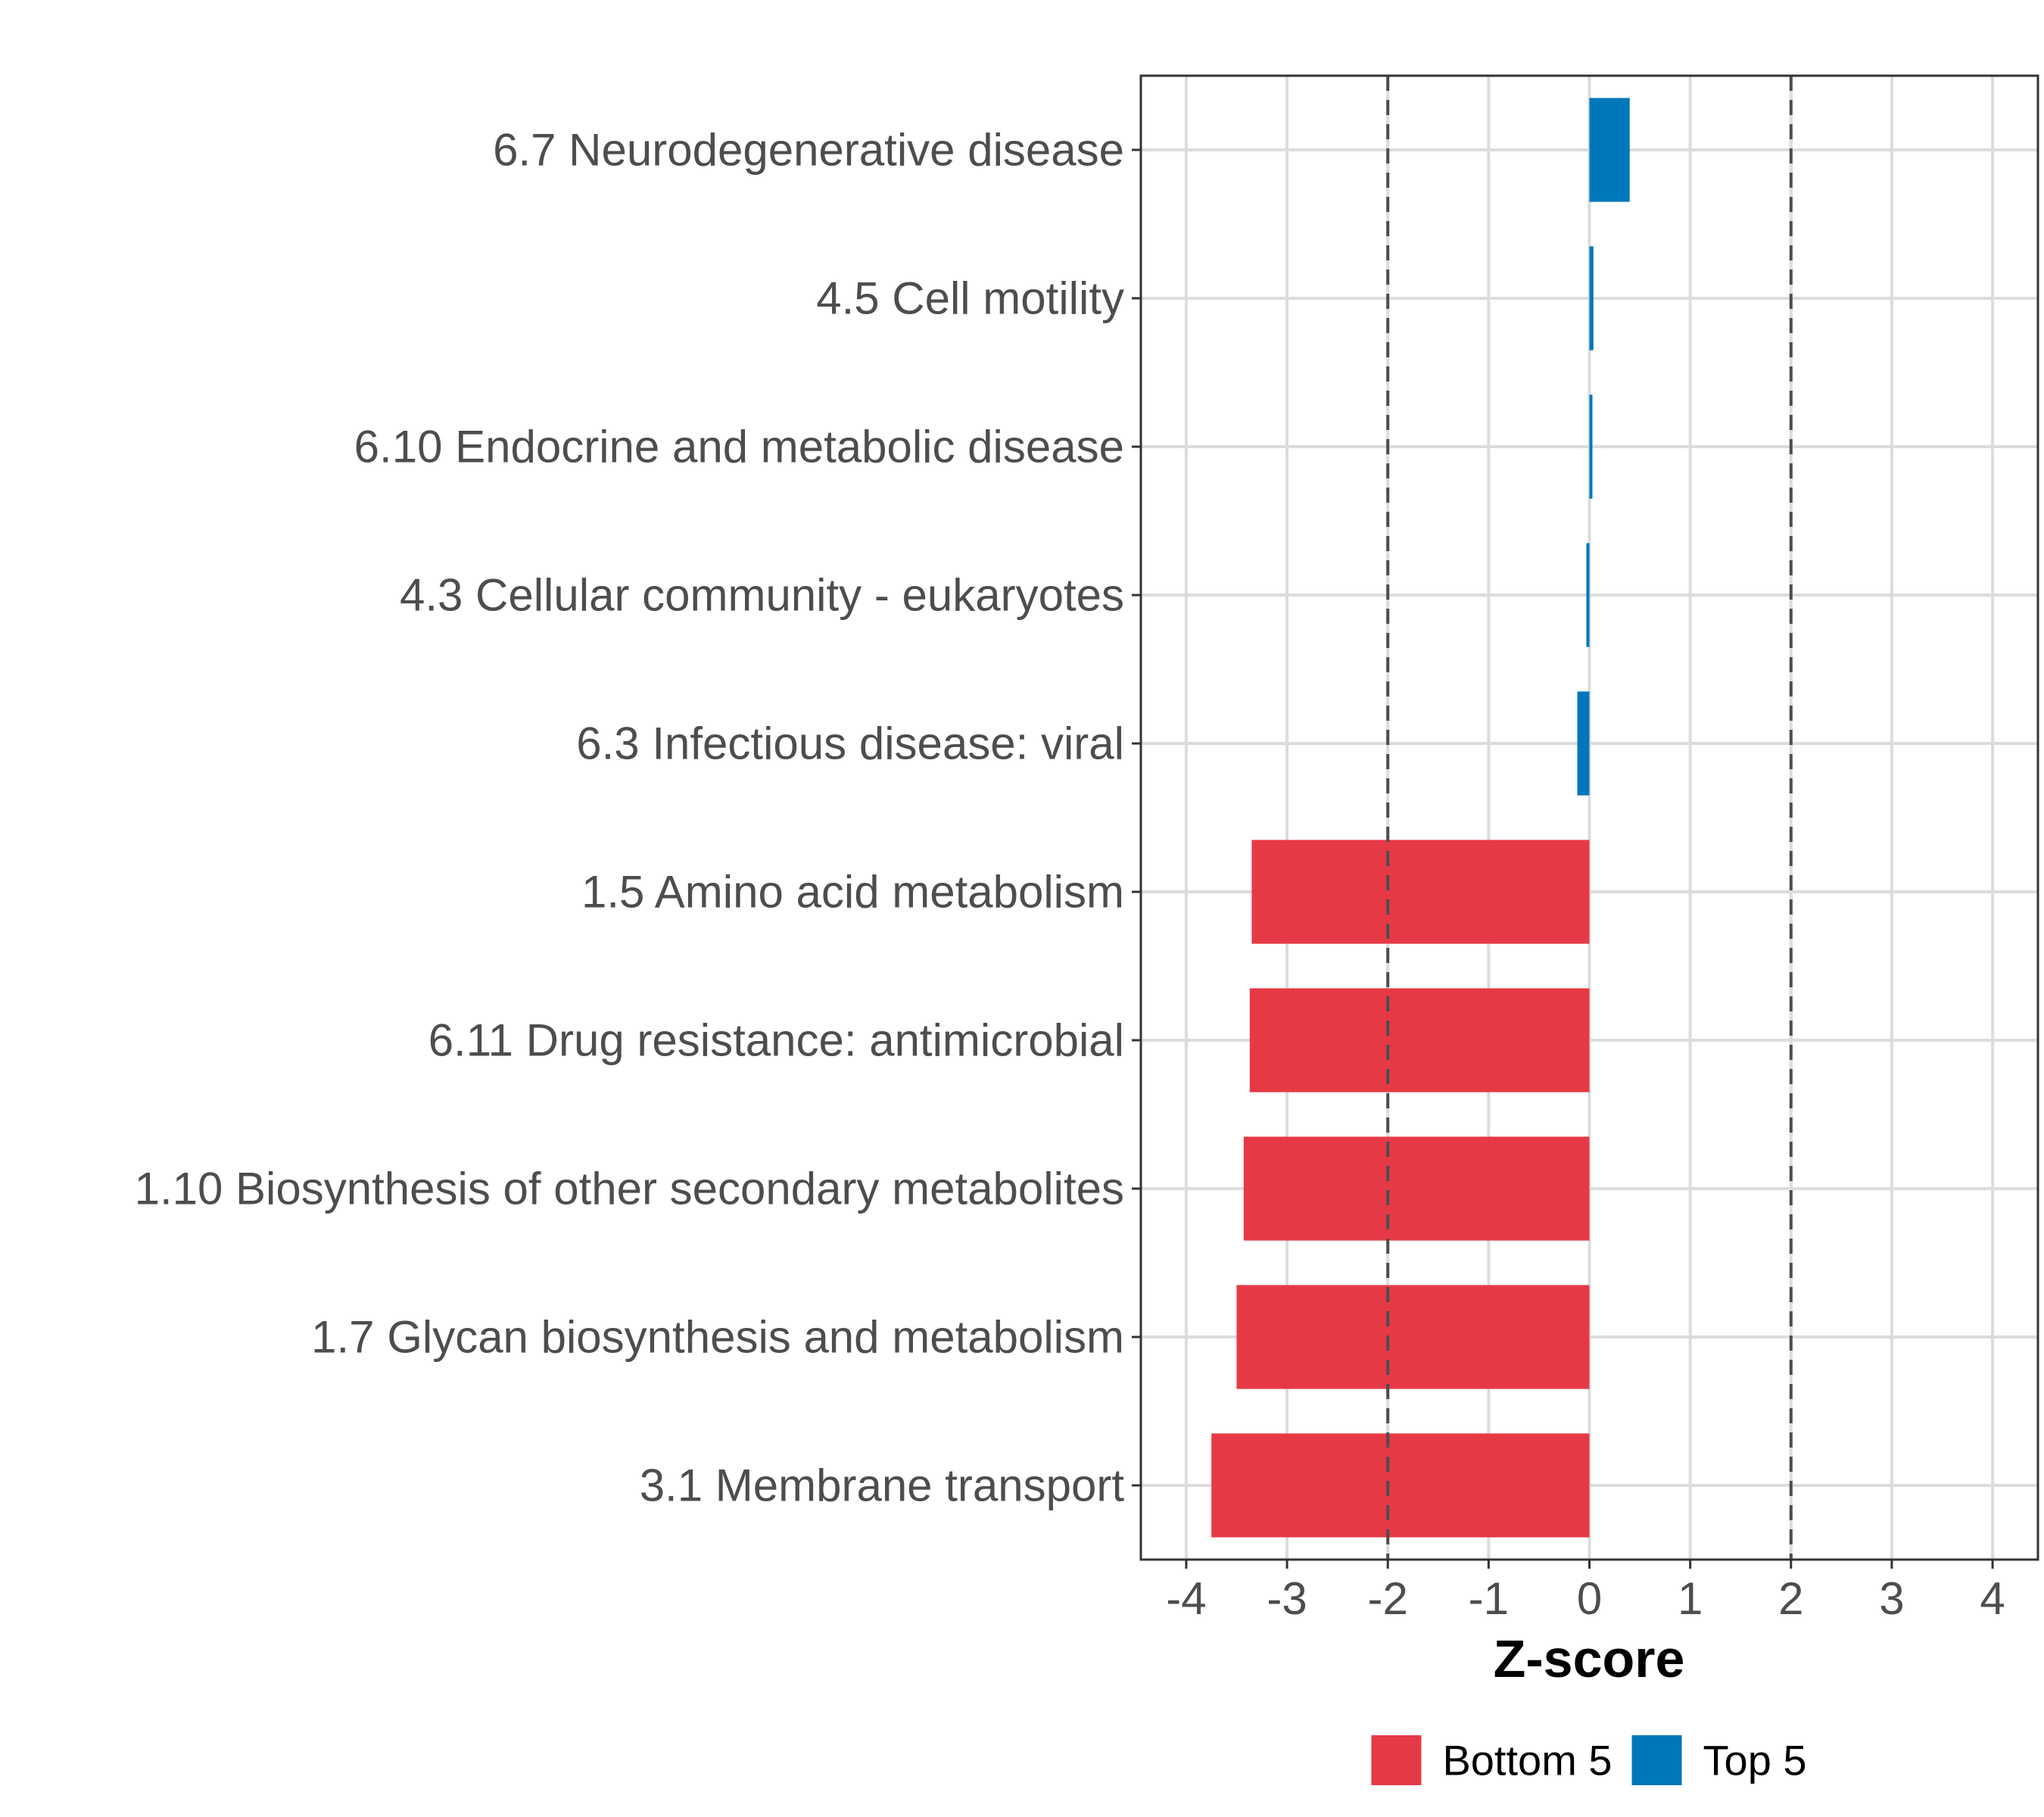 The image size is (2044, 1817). Describe the element at coordinates (852, 892) in the screenshot. I see `y-tick-label: 1.5 Amino acid metabolism` at that location.